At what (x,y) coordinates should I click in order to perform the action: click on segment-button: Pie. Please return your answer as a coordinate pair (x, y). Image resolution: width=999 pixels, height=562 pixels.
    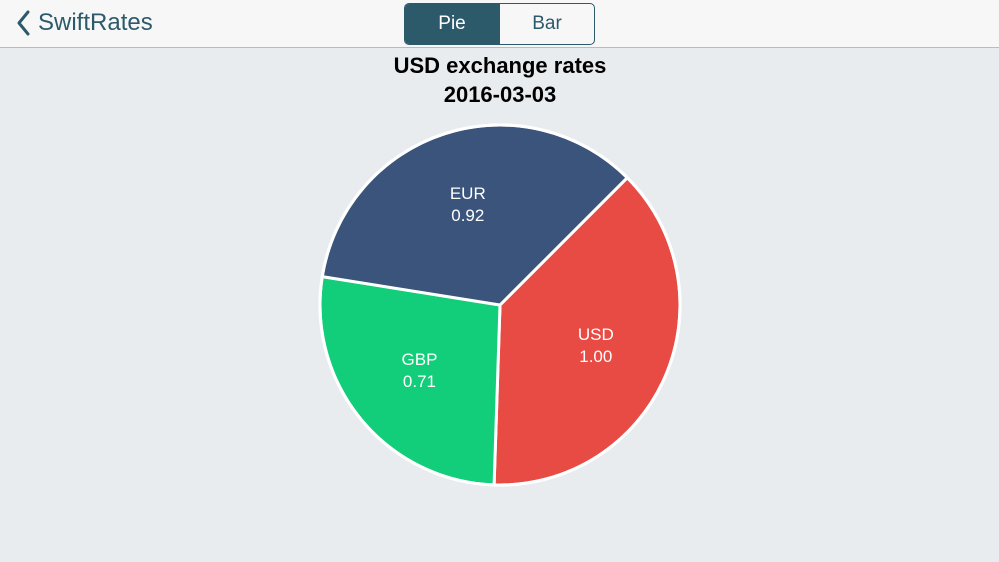
    Looking at the image, I should click on (452, 24).